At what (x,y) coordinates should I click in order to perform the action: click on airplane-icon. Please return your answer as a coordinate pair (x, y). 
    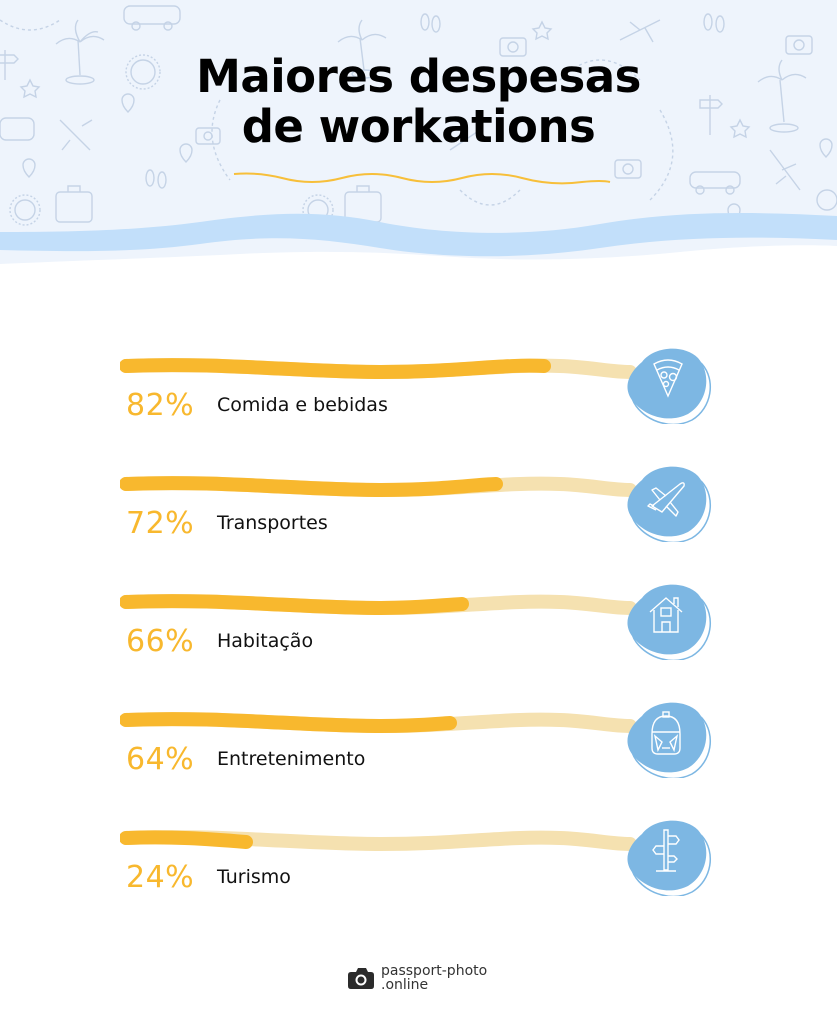
    Looking at the image, I should click on (669, 504).